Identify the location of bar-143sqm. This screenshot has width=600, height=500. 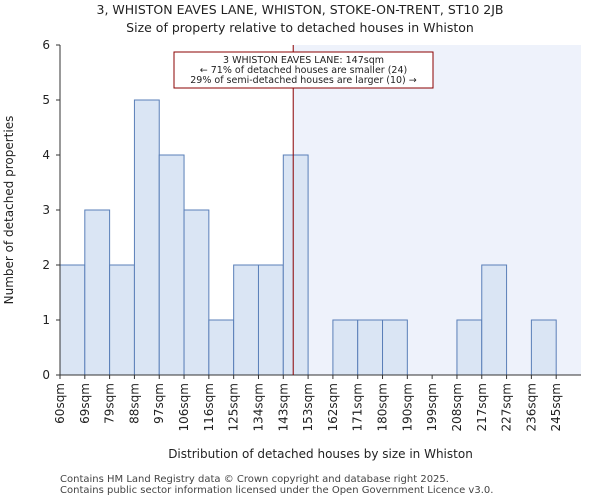
(295, 265).